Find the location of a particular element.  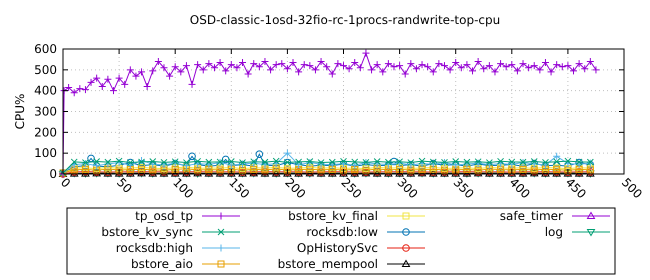

legend-label: rocksdb:high is located at coordinates (154, 248).